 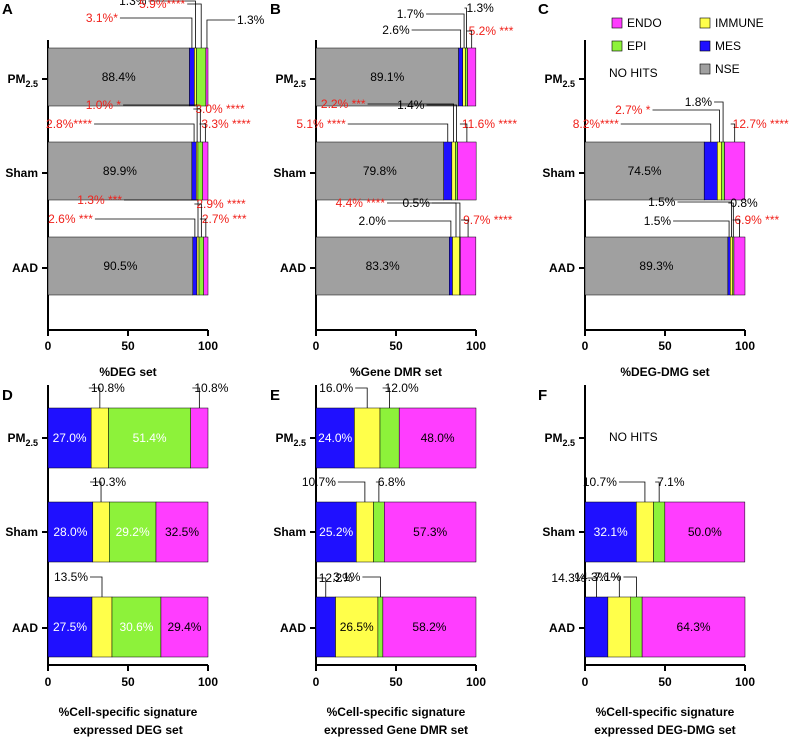 I want to click on legend-label-epi: EPI, so click(x=636, y=46).